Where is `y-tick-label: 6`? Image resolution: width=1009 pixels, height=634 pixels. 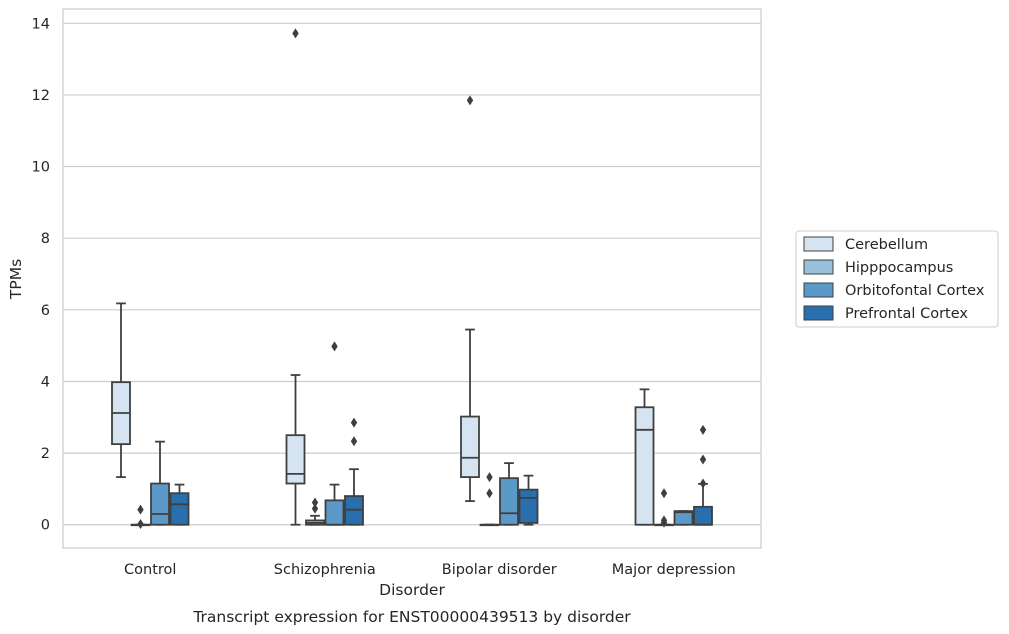
y-tick-label: 6 is located at coordinates (45, 311).